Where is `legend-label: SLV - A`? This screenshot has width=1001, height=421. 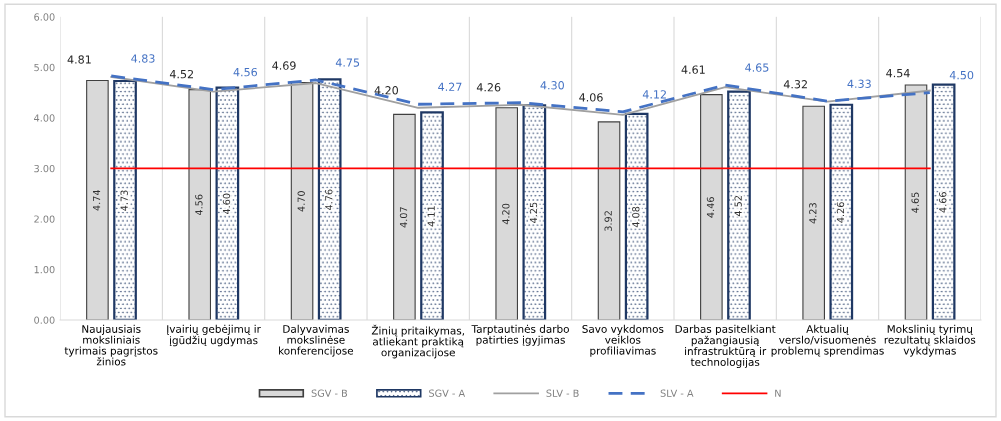
legend-label: SLV - A is located at coordinates (677, 393).